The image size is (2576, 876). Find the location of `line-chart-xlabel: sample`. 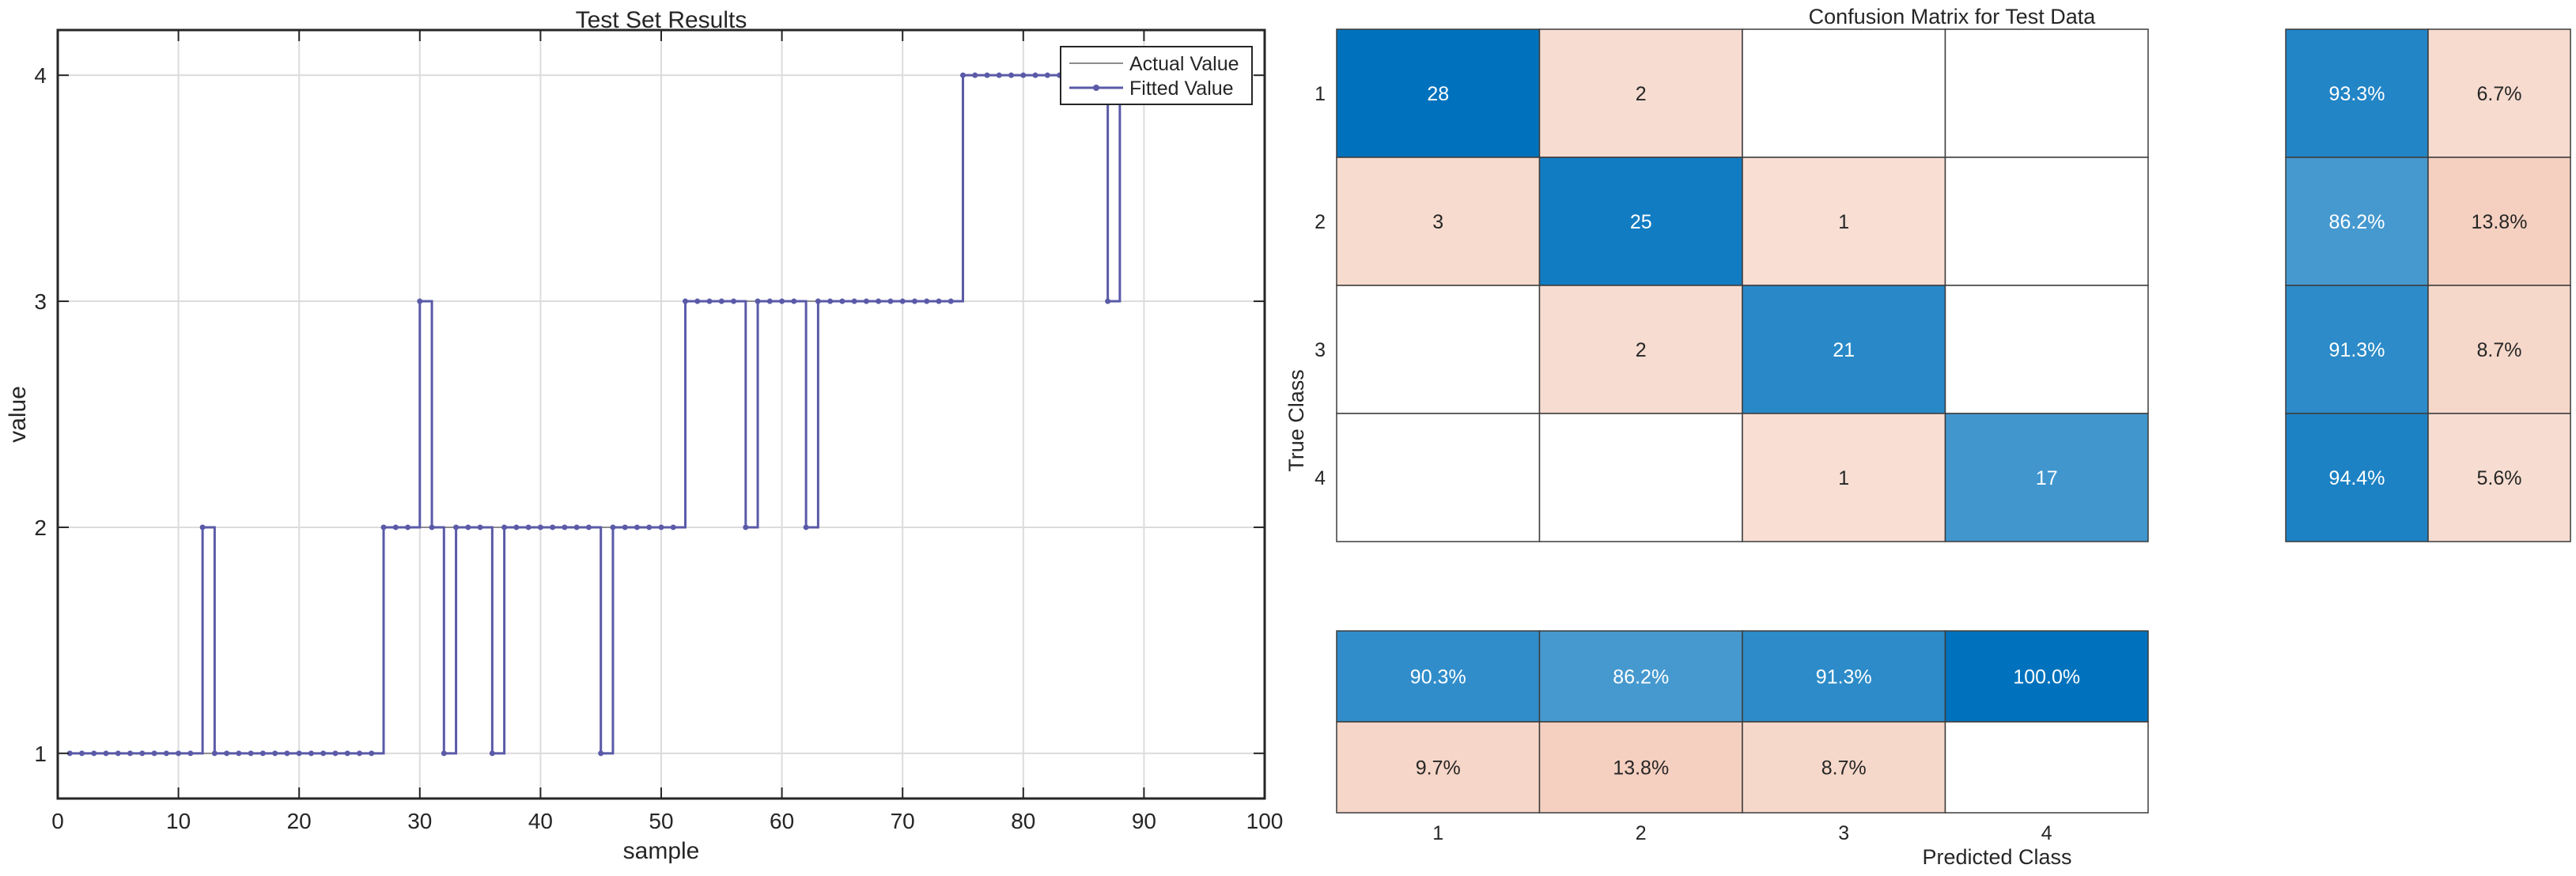

line-chart-xlabel: sample is located at coordinates (661, 851).